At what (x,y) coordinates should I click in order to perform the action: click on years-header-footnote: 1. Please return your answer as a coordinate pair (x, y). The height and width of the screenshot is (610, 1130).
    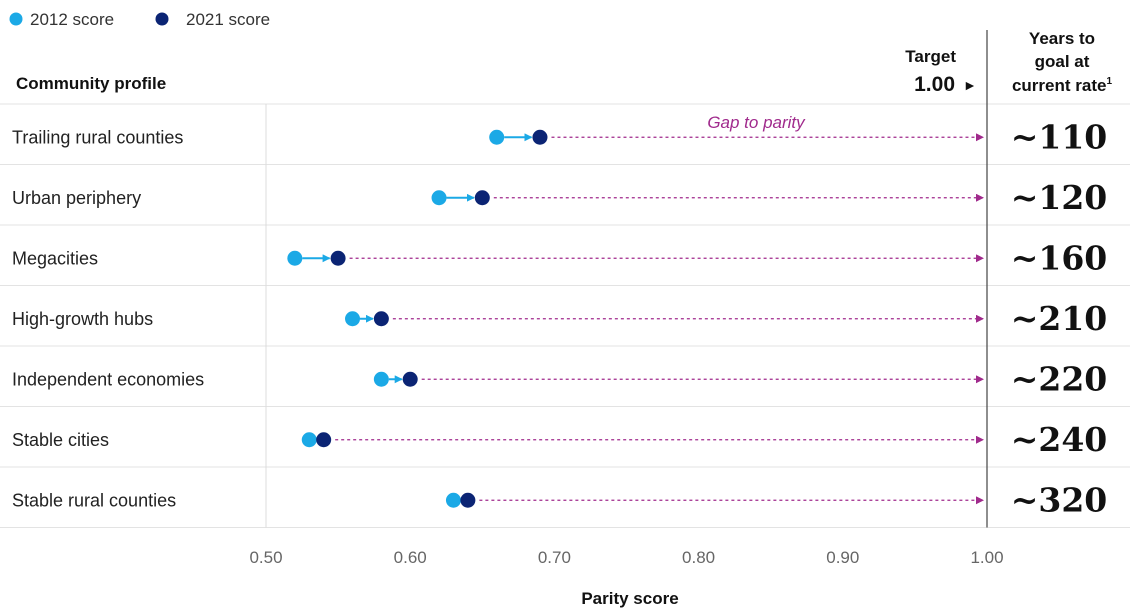
    Looking at the image, I should click on (1109, 81).